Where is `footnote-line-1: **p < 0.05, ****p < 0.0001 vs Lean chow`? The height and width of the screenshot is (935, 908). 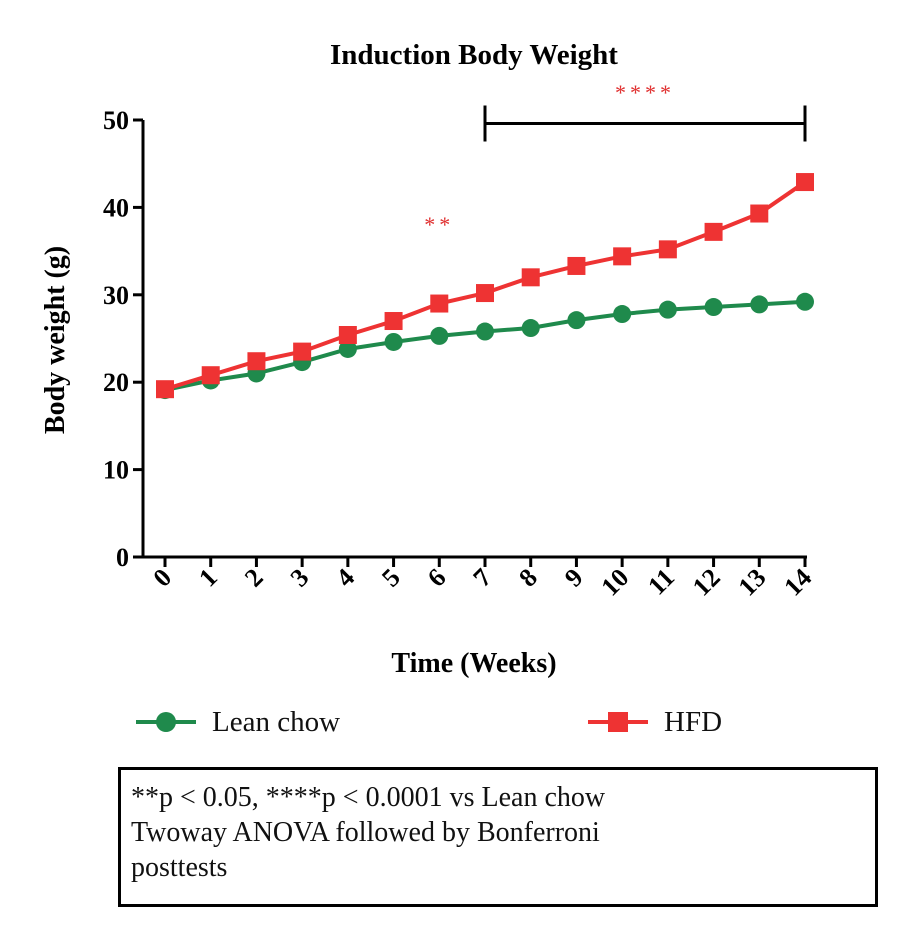
footnote-line-1: **p < 0.05, ****p < 0.0001 vs Lean chow is located at coordinates (368, 797).